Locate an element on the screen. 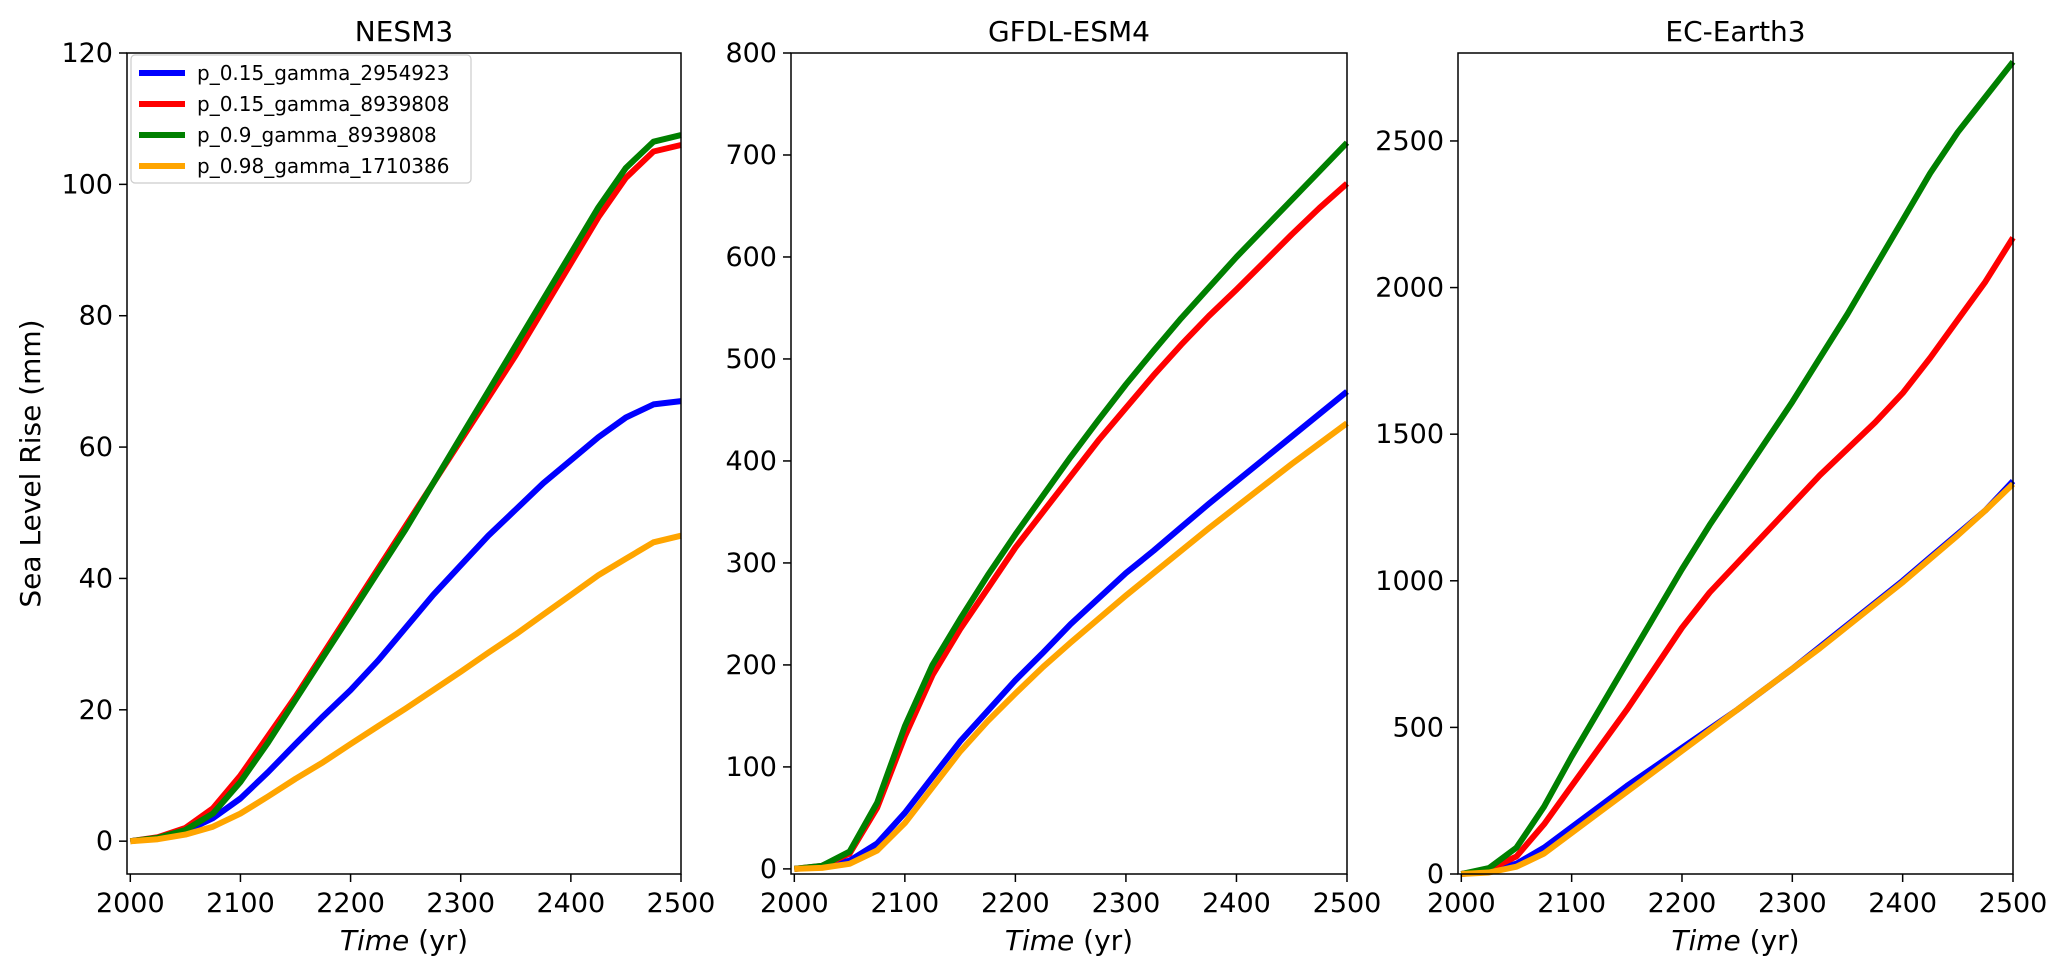  y-tick-label: 2500 is located at coordinates (1409, 141).